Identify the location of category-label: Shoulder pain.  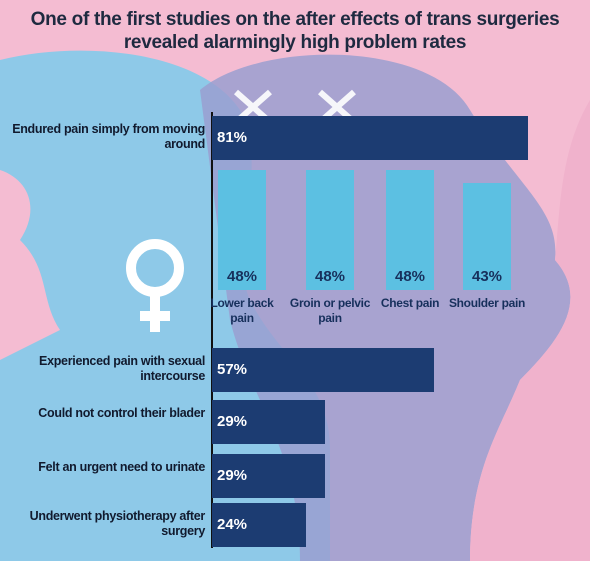
(487, 303).